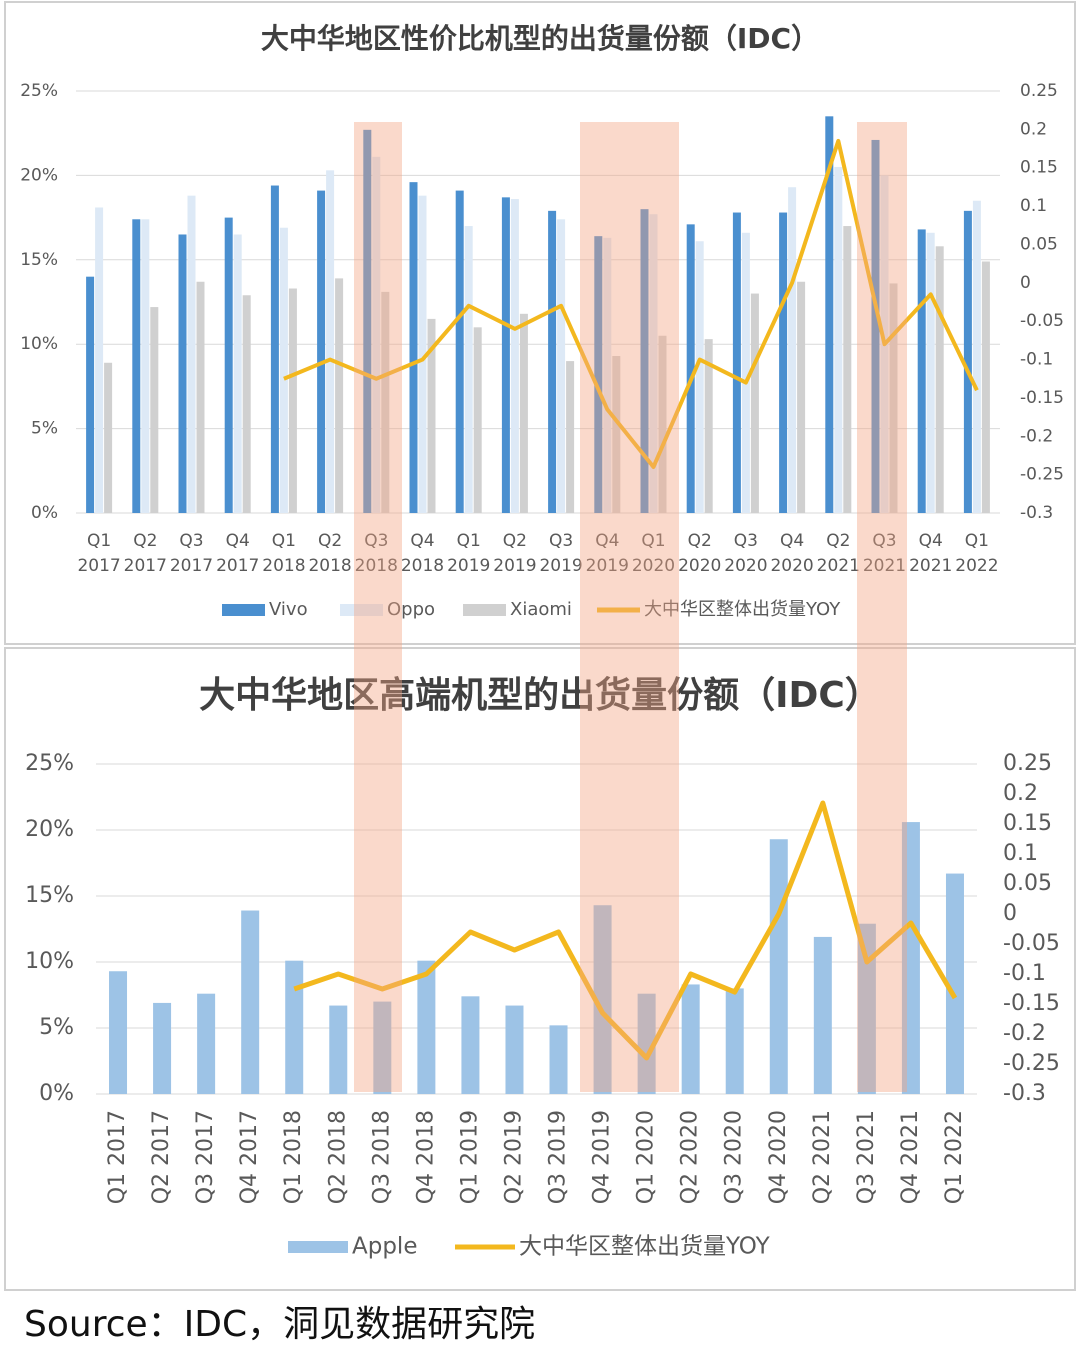  Describe the element at coordinates (288, 609) in the screenshot. I see `legend-label: Vivo` at that location.